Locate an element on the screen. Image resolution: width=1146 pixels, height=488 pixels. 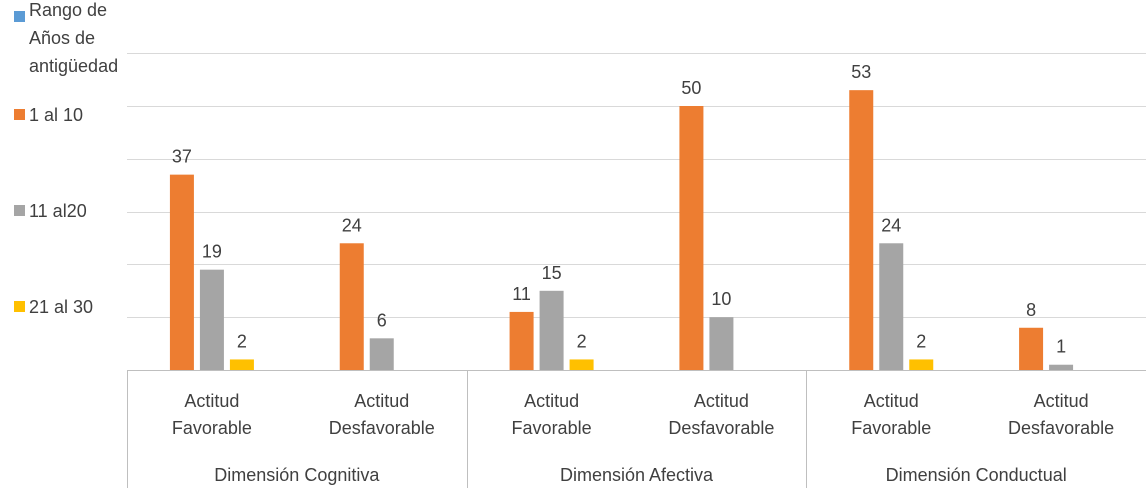
legend-item-21-al-30: 21 al 30 is located at coordinates (53, 307).